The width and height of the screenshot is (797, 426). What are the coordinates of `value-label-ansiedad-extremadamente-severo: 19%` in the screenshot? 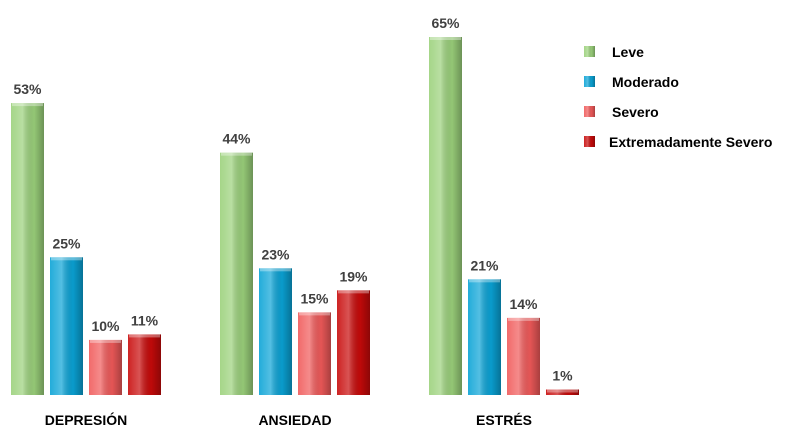 It's located at (353, 276).